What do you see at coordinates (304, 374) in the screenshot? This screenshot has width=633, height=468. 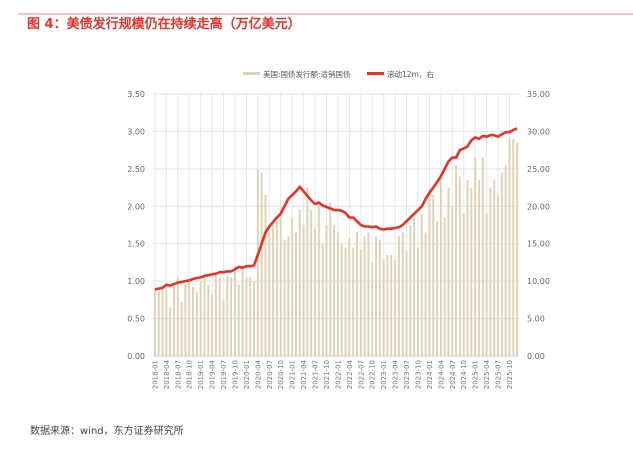 I see `x-tick-label: 2021-04` at bounding box center [304, 374].